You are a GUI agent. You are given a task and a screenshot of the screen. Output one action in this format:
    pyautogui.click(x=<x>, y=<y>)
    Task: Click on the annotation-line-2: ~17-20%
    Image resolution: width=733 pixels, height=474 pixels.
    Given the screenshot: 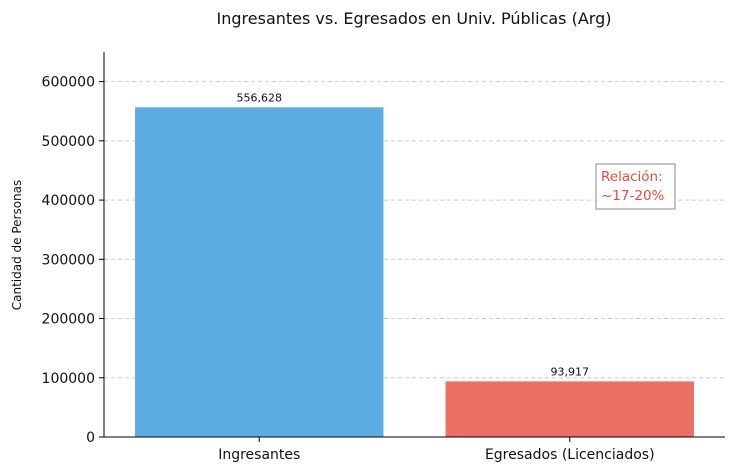 What is the action you would take?
    pyautogui.click(x=633, y=196)
    